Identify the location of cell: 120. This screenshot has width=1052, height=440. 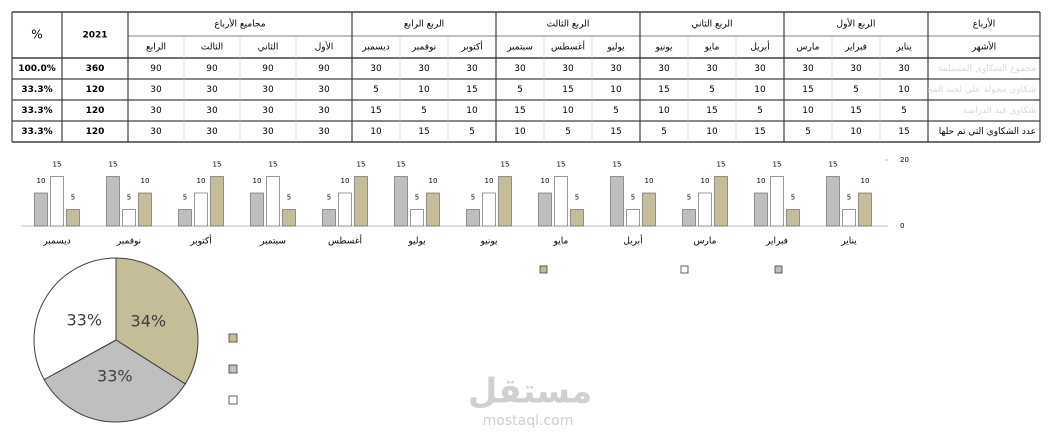
(95, 132).